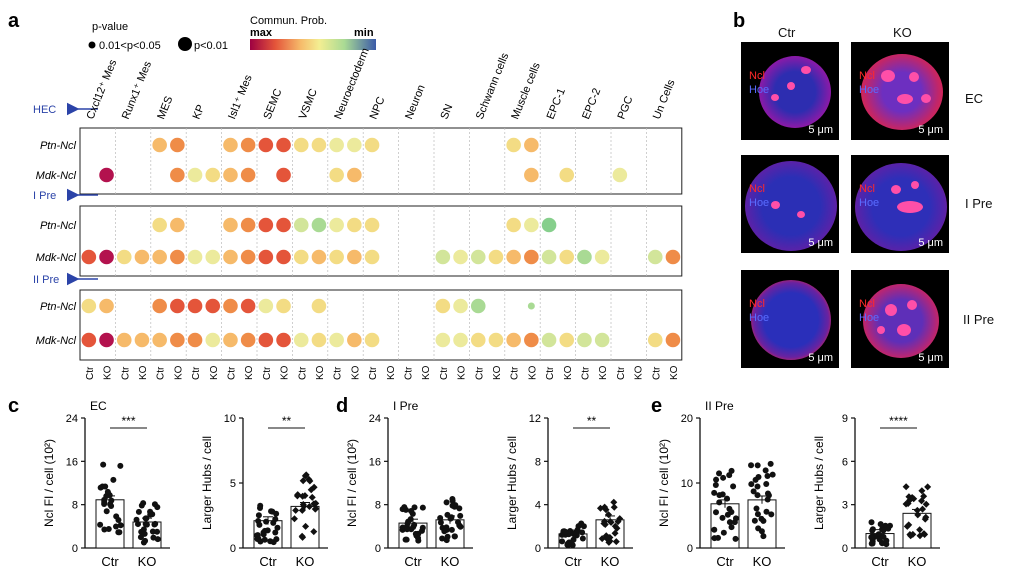 The height and width of the screenshot is (573, 1009). Describe the element at coordinates (185, 44) in the screenshot. I see `pvalue-large-dot` at that location.